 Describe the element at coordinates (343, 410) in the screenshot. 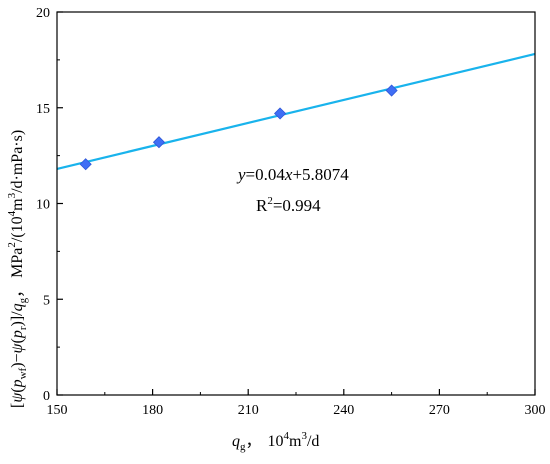

I see `x-tick-label: 240` at that location.